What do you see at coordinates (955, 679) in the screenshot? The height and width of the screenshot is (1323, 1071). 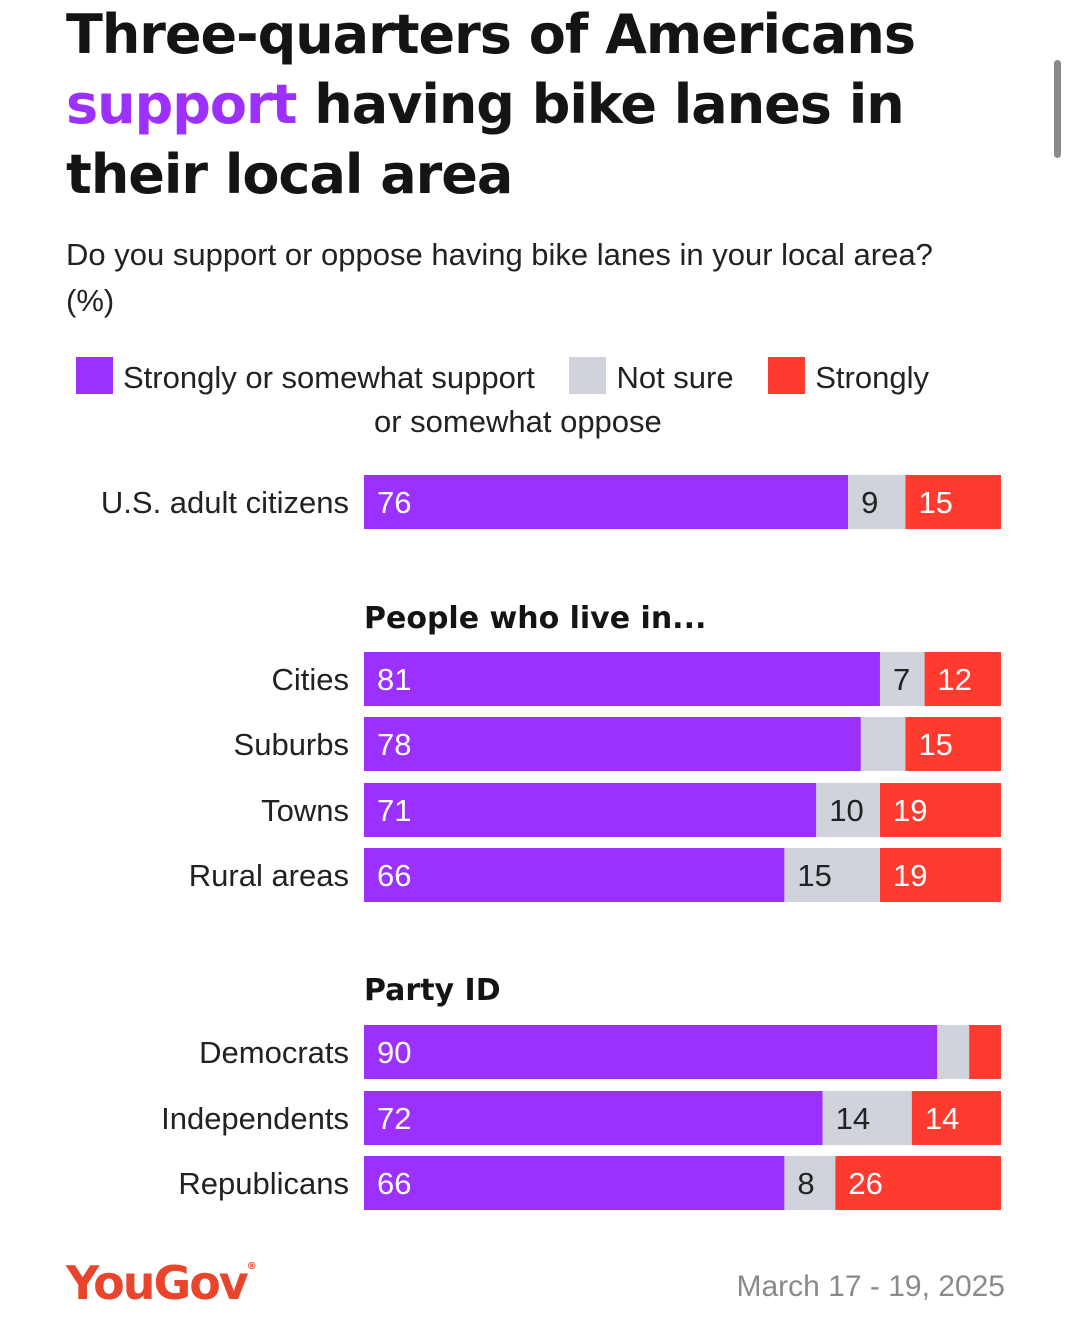 I see `data-label-oppose: 12` at bounding box center [955, 679].